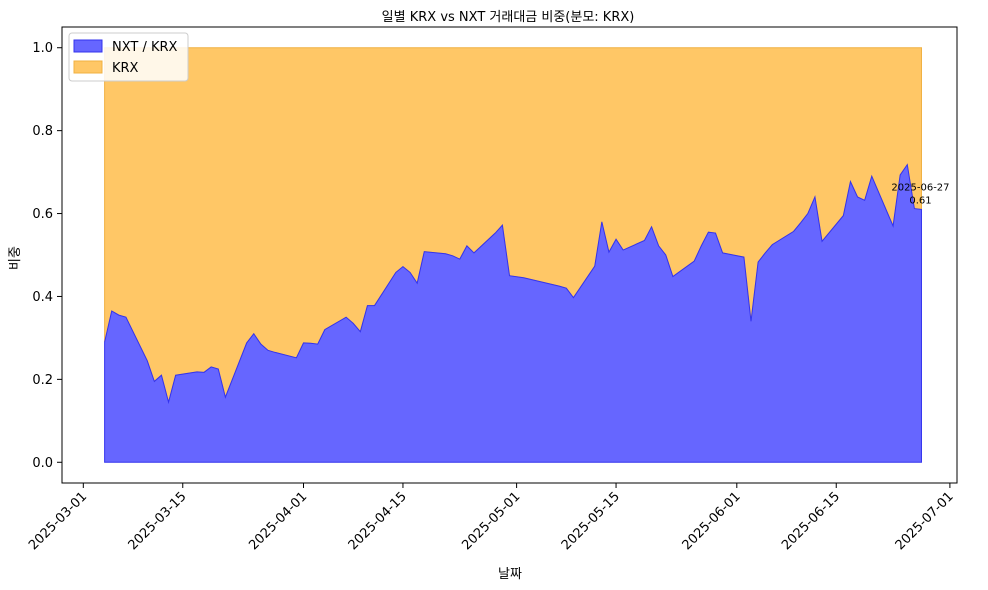 This screenshot has width=988, height=590. I want to click on y-tick-label: 0.0, so click(42, 463).